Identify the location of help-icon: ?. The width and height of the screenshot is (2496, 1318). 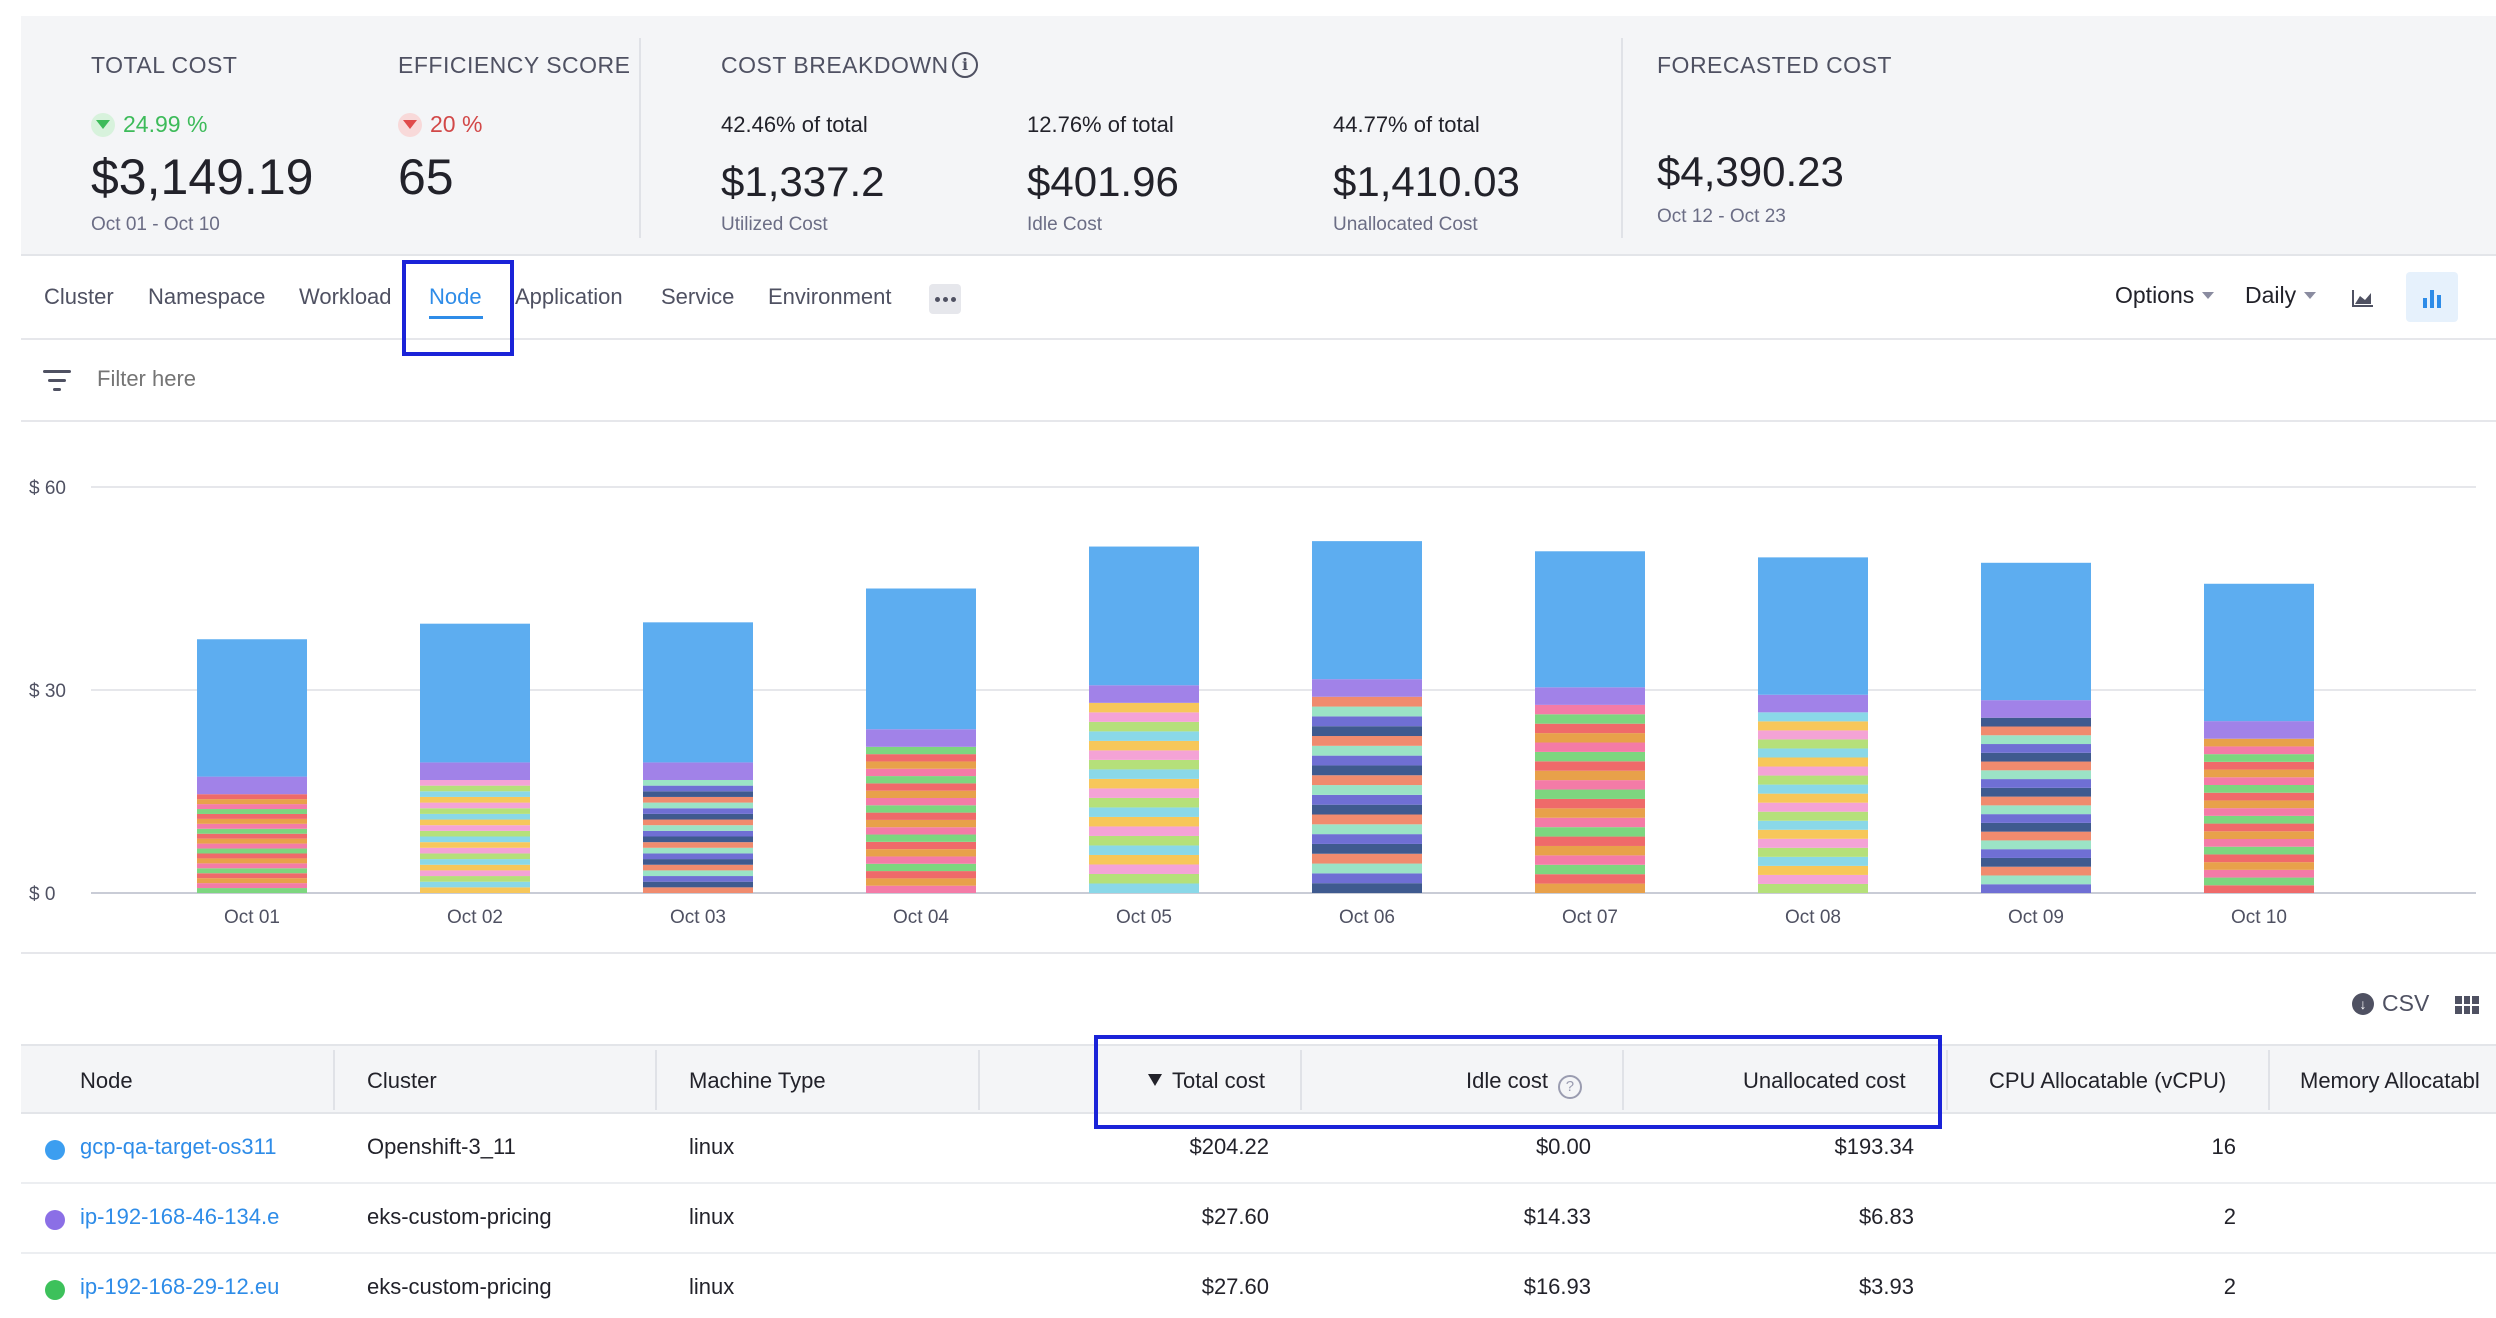
(1569, 1087).